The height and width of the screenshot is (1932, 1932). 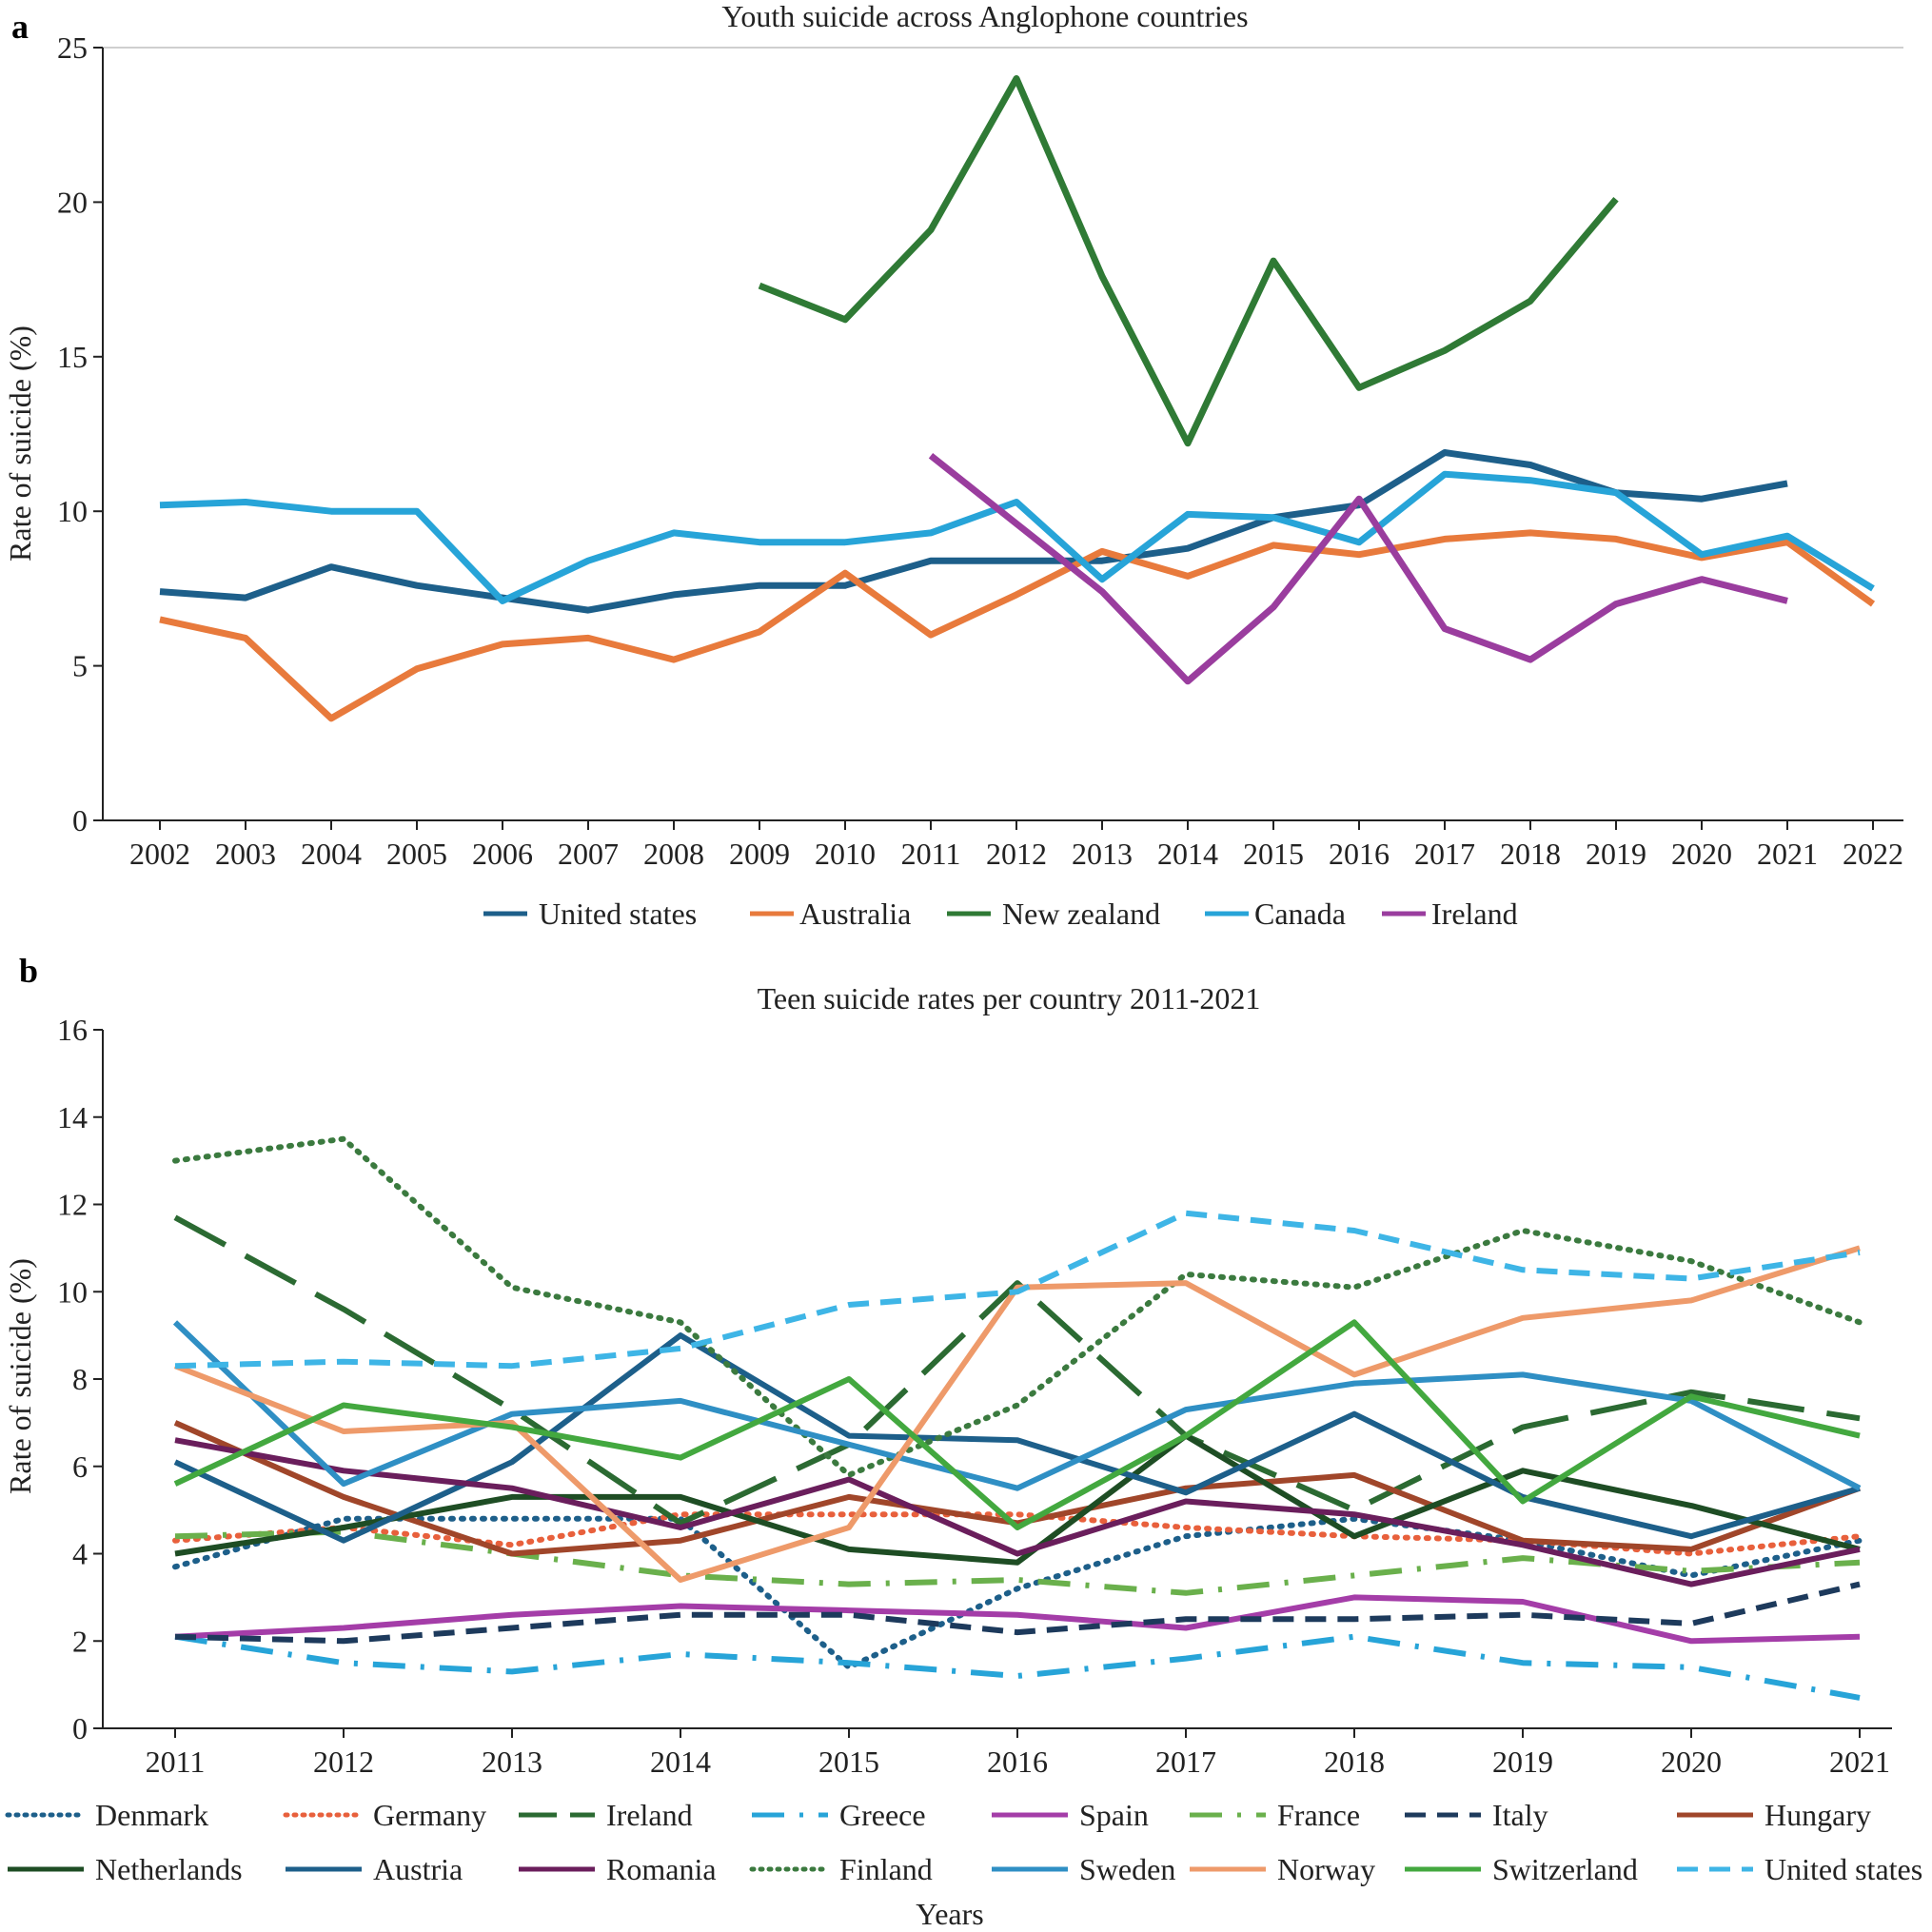 What do you see at coordinates (886, 1869) in the screenshot?
I see `legend-label-finland: Finland` at bounding box center [886, 1869].